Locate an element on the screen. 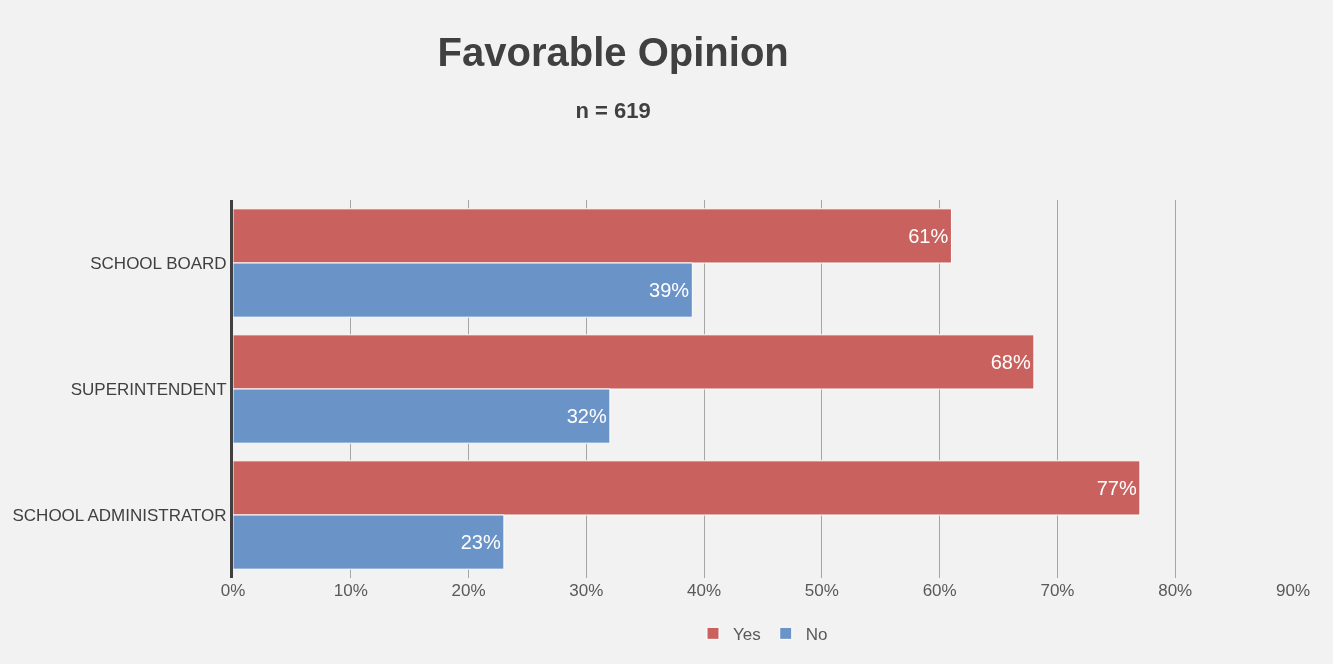 The width and height of the screenshot is (1333, 664). chart-title: Favorable Opinion is located at coordinates (613, 52).